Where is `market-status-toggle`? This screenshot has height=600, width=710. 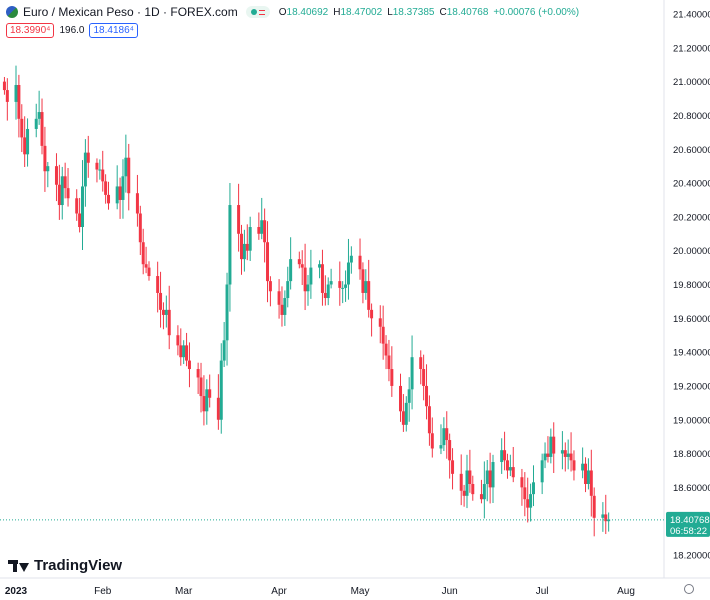 market-status-toggle is located at coordinates (257, 12).